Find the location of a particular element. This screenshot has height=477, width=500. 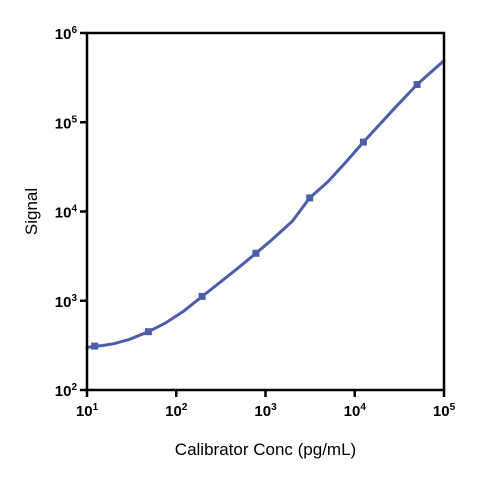

x-axis: 10¹ 10² 10³ 10⁴ 10⁵ is located at coordinates (266, 405).